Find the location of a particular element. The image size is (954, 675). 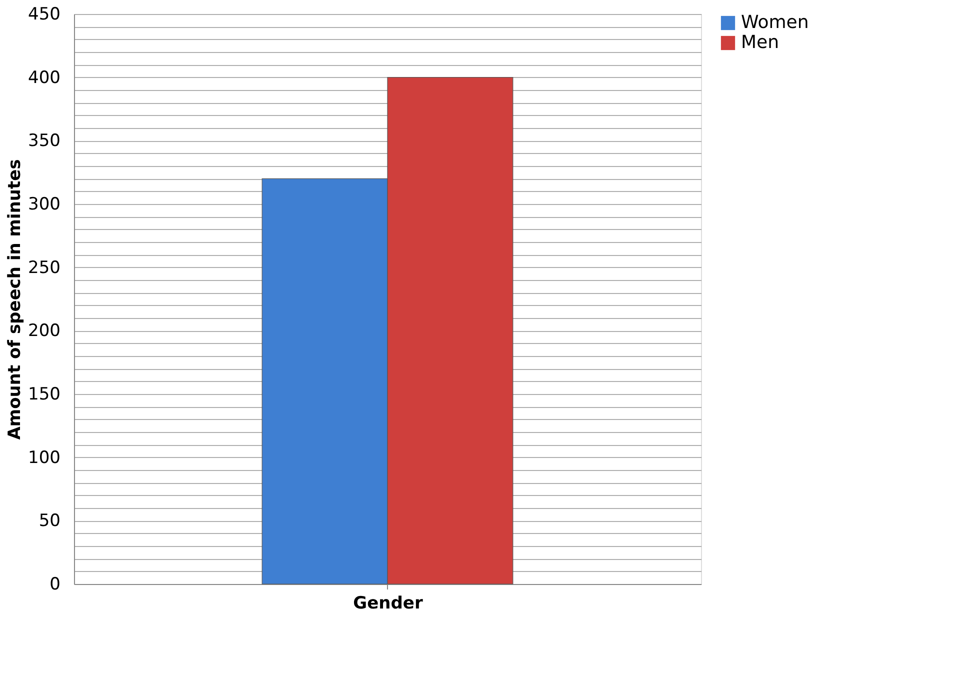

y-tick-label: 50 is located at coordinates (49, 521).